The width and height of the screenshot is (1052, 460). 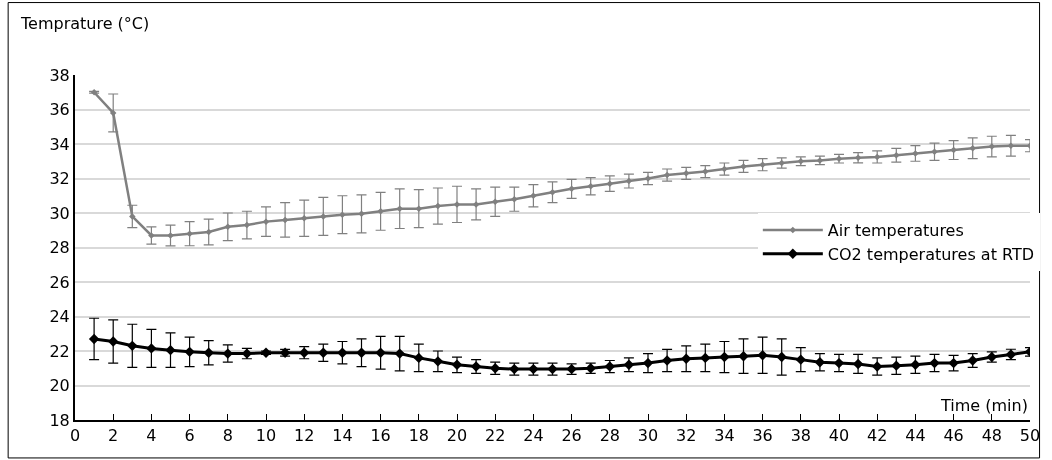 What do you see at coordinates (75, 436) in the screenshot?
I see `x-tick-label: 0` at bounding box center [75, 436].